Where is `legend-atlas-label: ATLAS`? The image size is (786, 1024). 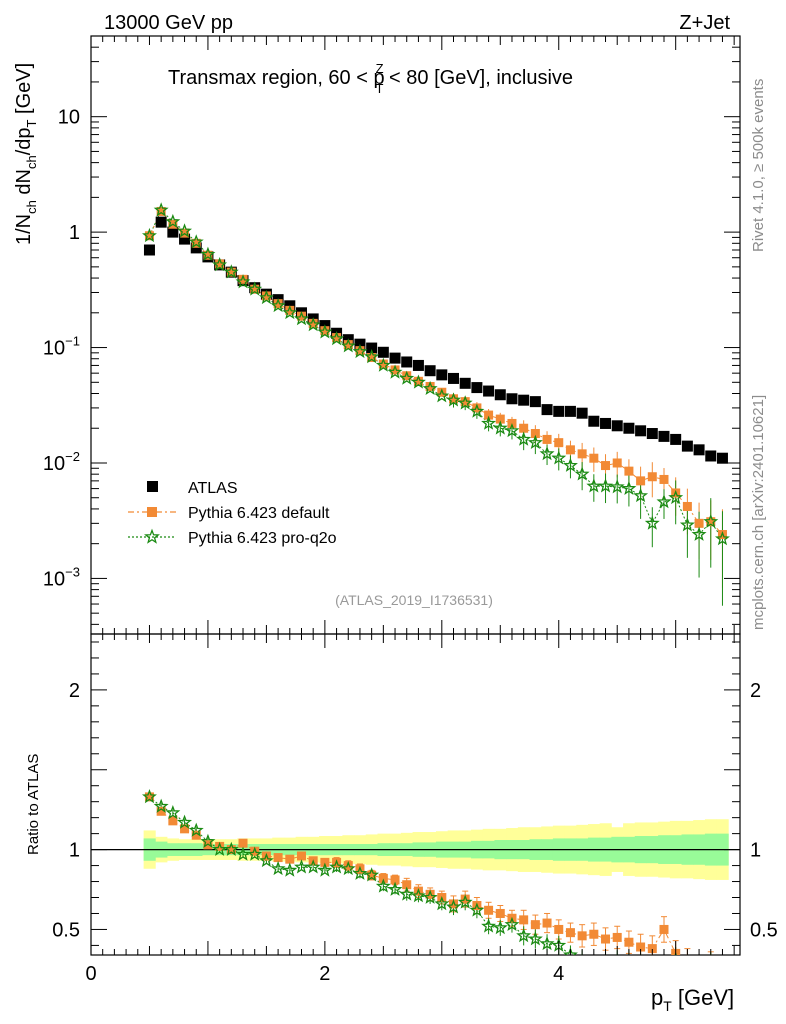 legend-atlas-label: ATLAS is located at coordinates (213, 488).